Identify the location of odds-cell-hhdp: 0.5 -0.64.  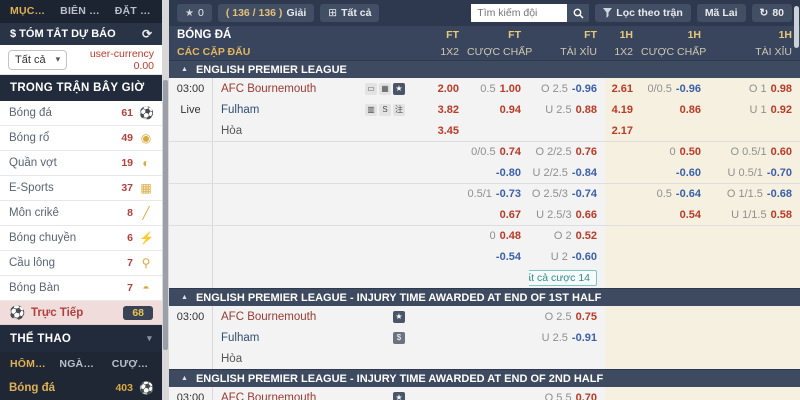
(675, 194).